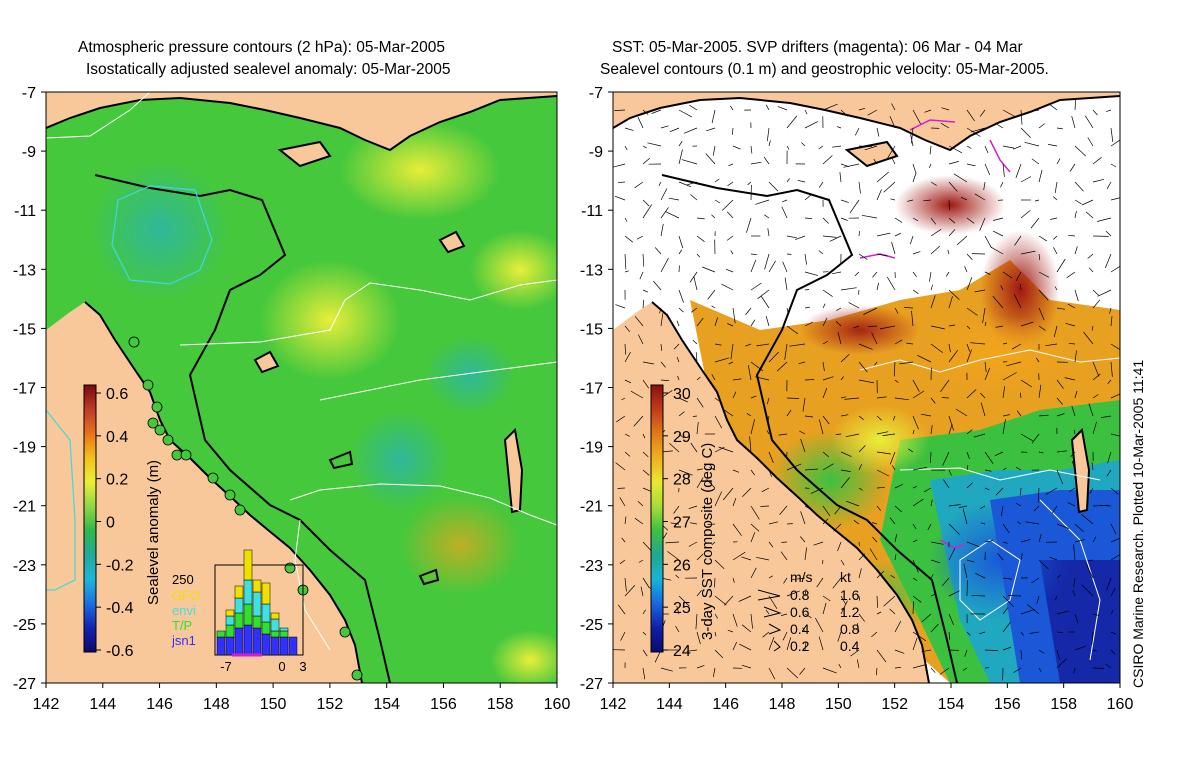  Describe the element at coordinates (801, 577) in the screenshot. I see `velocity-key-header-ms: m/s` at that location.